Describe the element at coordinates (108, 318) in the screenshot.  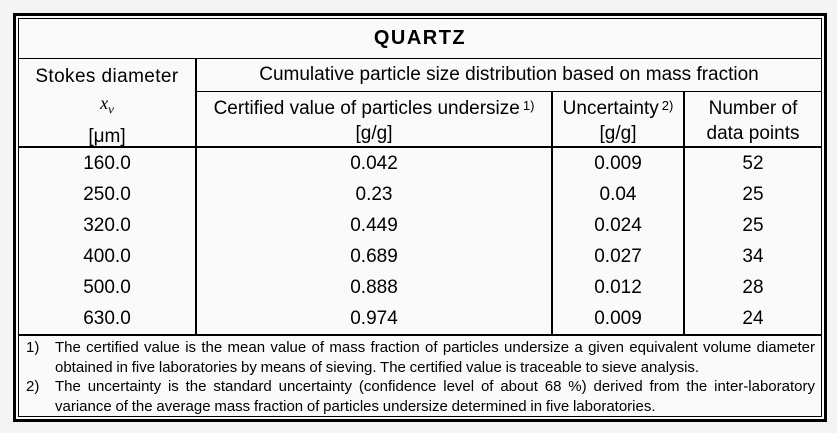
I see `cell-diameter: 630.0` at that location.